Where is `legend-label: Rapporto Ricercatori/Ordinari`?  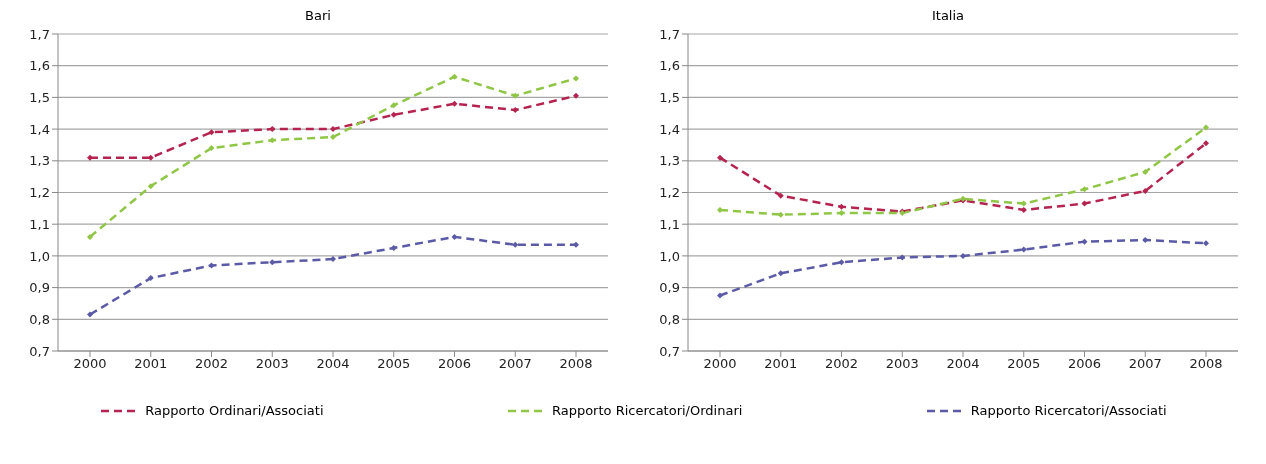
legend-label: Rapporto Ricercatori/Ordinari is located at coordinates (647, 410).